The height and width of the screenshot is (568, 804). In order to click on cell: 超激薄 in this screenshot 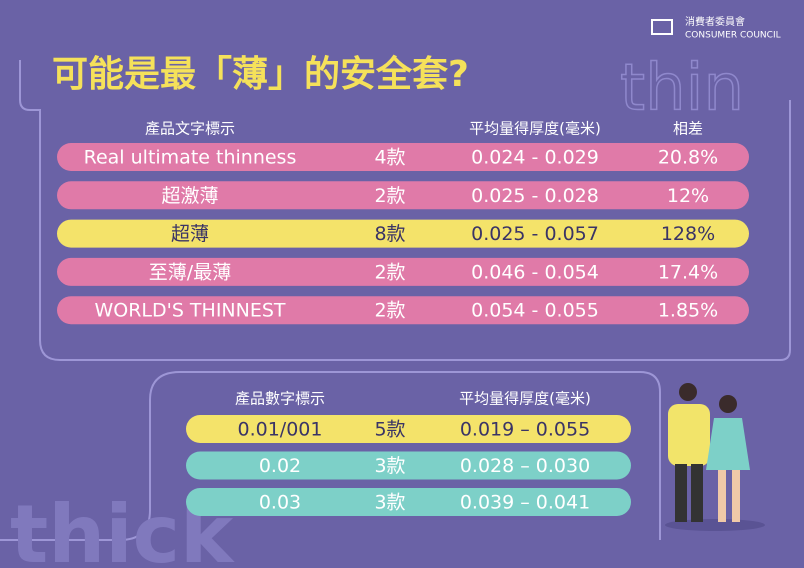, I will do `click(189, 196)`.